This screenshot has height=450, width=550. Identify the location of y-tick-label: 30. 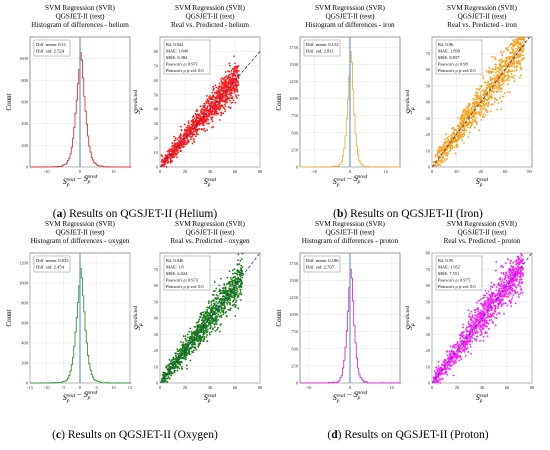
(156, 334).